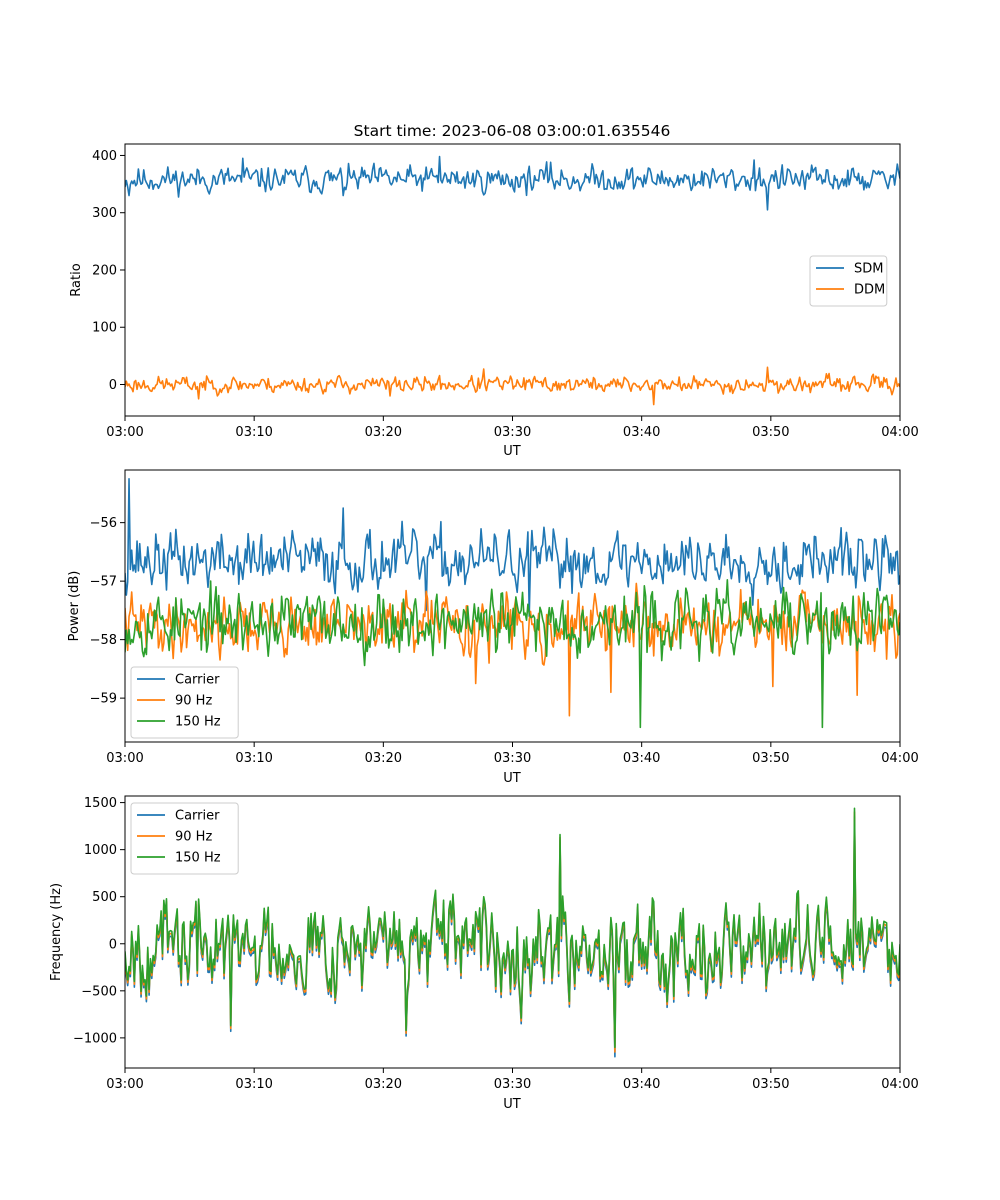 Image resolution: width=1000 pixels, height=1200 pixels. What do you see at coordinates (512, 131) in the screenshot?
I see `chart-title: Start time: 2023-06-08 03:00:01.635546` at bounding box center [512, 131].